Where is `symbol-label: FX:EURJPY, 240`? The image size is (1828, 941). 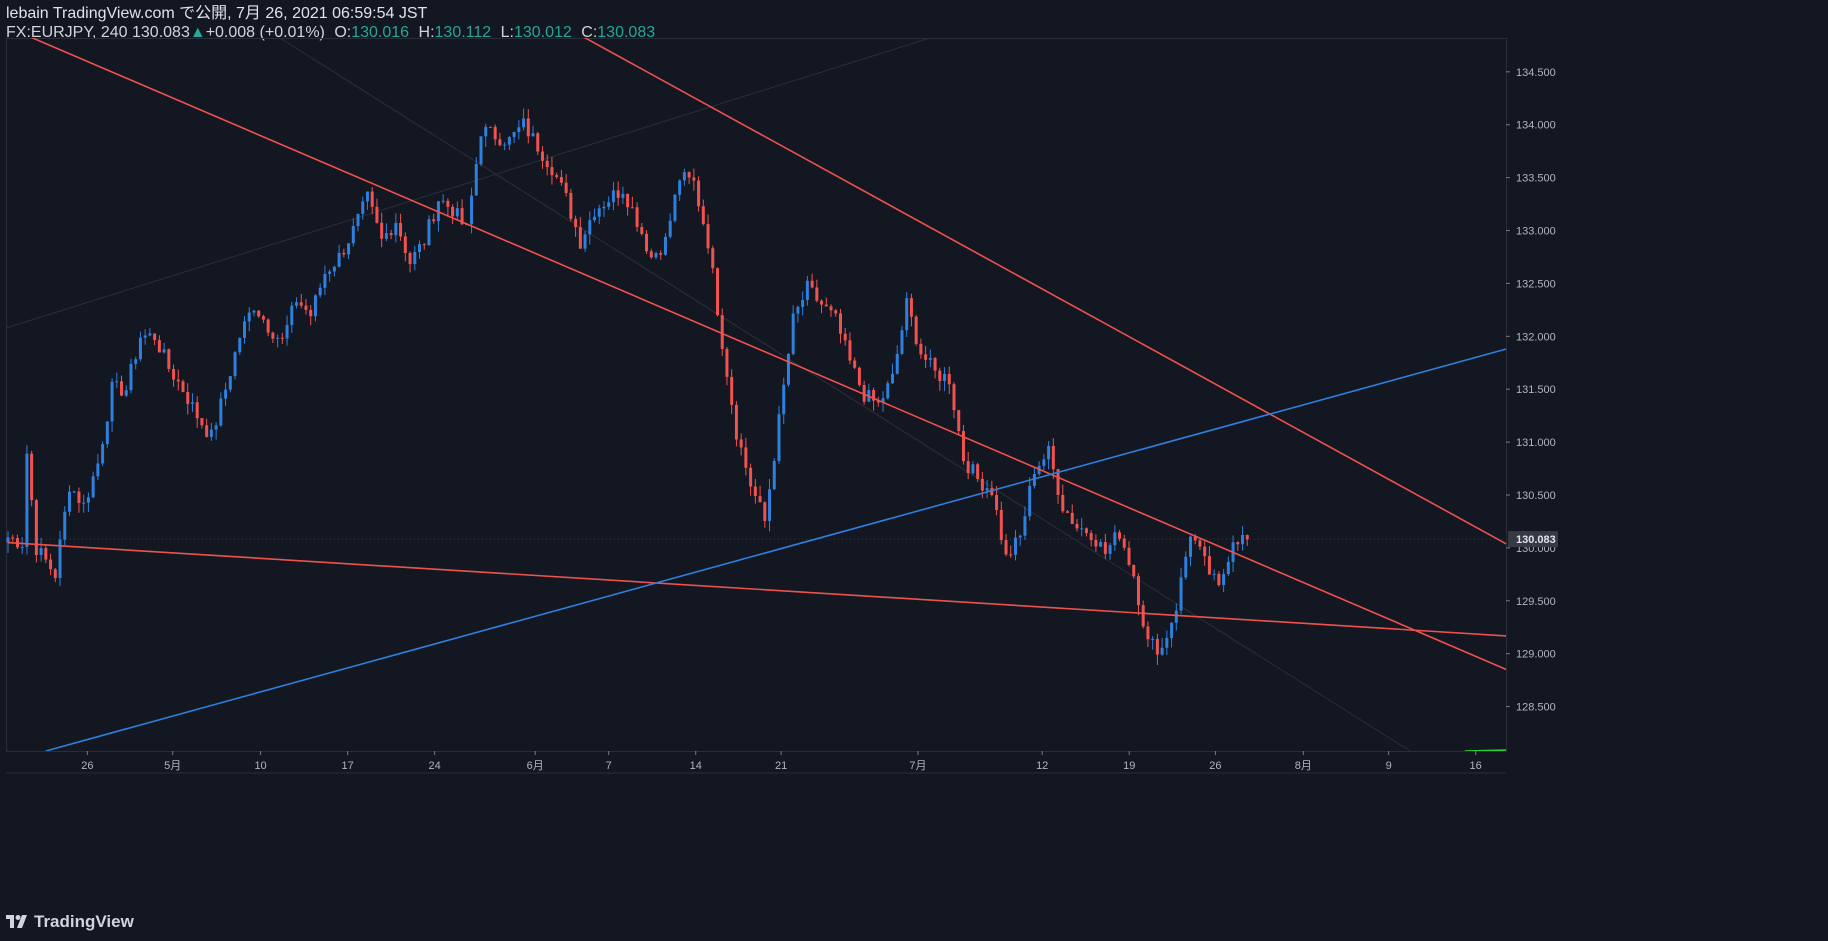
symbol-label: FX:EURJPY, 240 is located at coordinates (67, 32).